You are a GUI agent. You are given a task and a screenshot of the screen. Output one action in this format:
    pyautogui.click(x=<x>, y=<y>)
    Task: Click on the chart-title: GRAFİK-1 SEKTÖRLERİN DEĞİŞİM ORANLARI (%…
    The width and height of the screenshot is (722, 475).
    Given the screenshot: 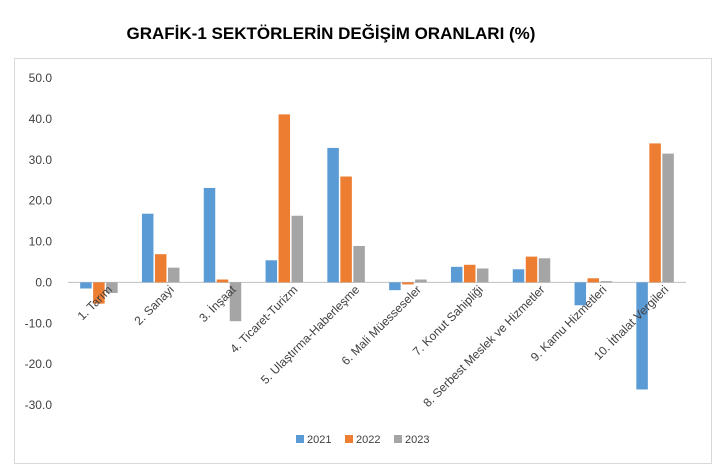 What is the action you would take?
    pyautogui.click(x=331, y=33)
    